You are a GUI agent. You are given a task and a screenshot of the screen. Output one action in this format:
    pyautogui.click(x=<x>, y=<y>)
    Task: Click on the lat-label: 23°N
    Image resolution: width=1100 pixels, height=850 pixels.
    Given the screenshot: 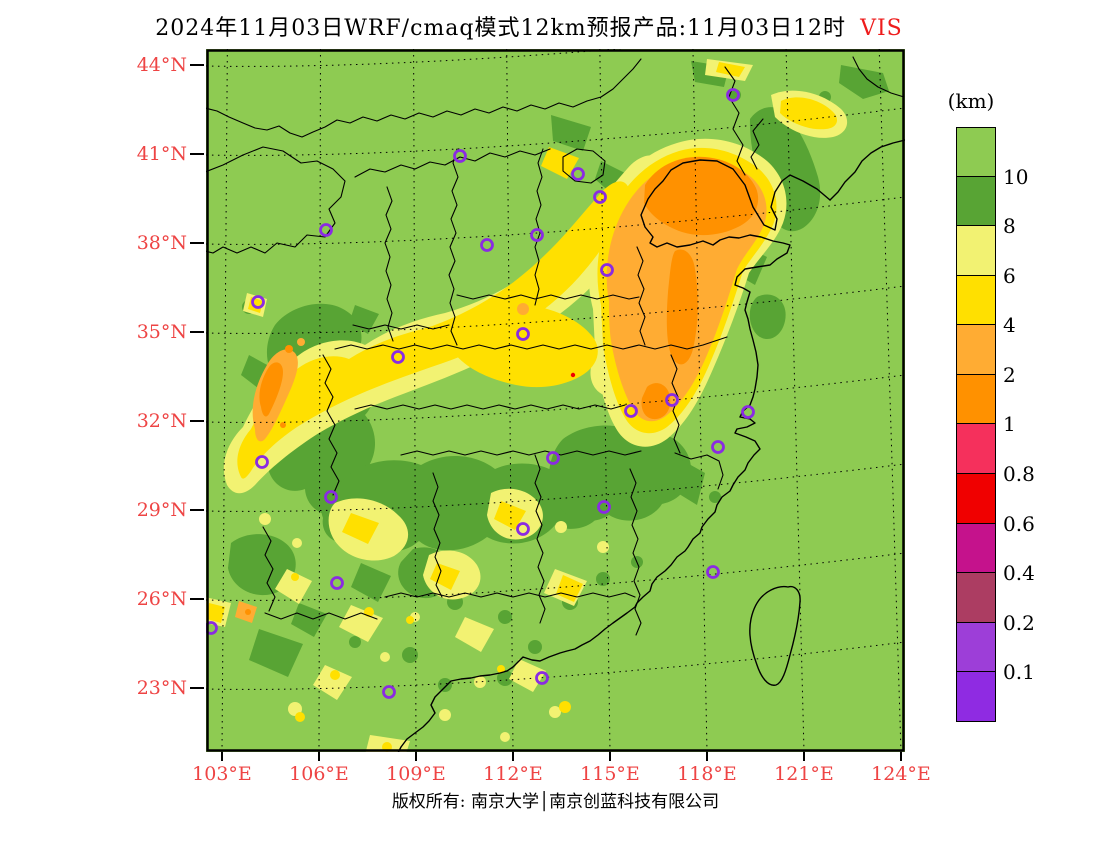 What is the action you would take?
    pyautogui.click(x=161, y=688)
    